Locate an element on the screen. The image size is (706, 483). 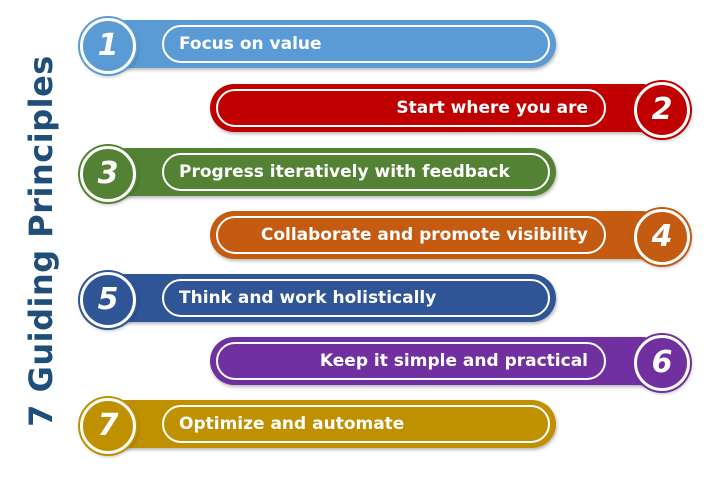
principle-row-4: Collaborate and promote visibility 4 is located at coordinates (450, 237).